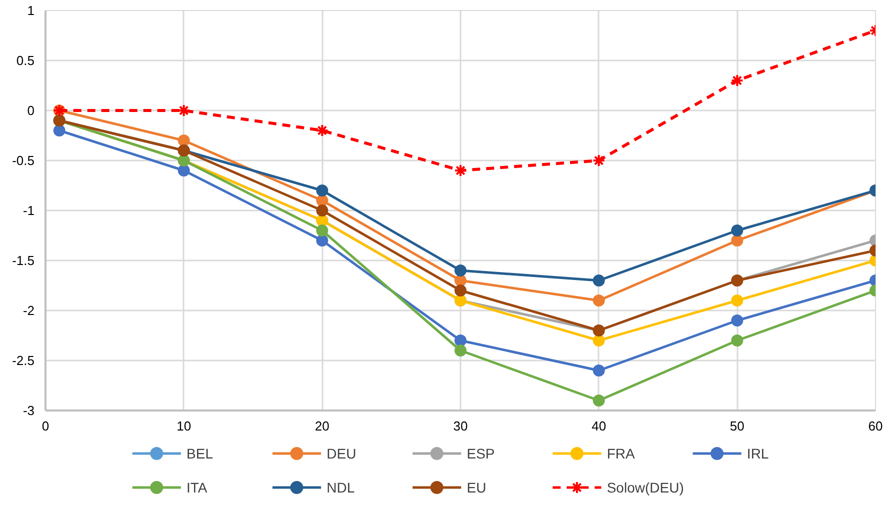 The image size is (894, 528). I want to click on x-tick-label: 10, so click(184, 426).